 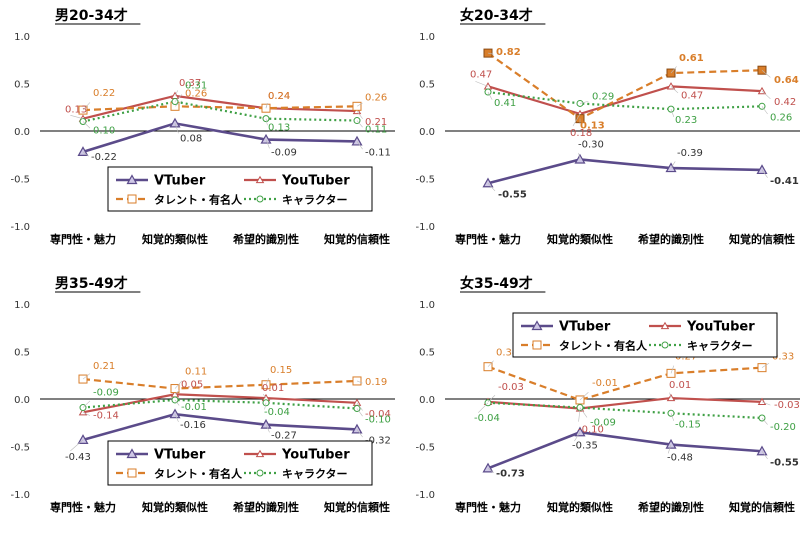 I want to click on character-data-label: -0.09, so click(x=106, y=393).